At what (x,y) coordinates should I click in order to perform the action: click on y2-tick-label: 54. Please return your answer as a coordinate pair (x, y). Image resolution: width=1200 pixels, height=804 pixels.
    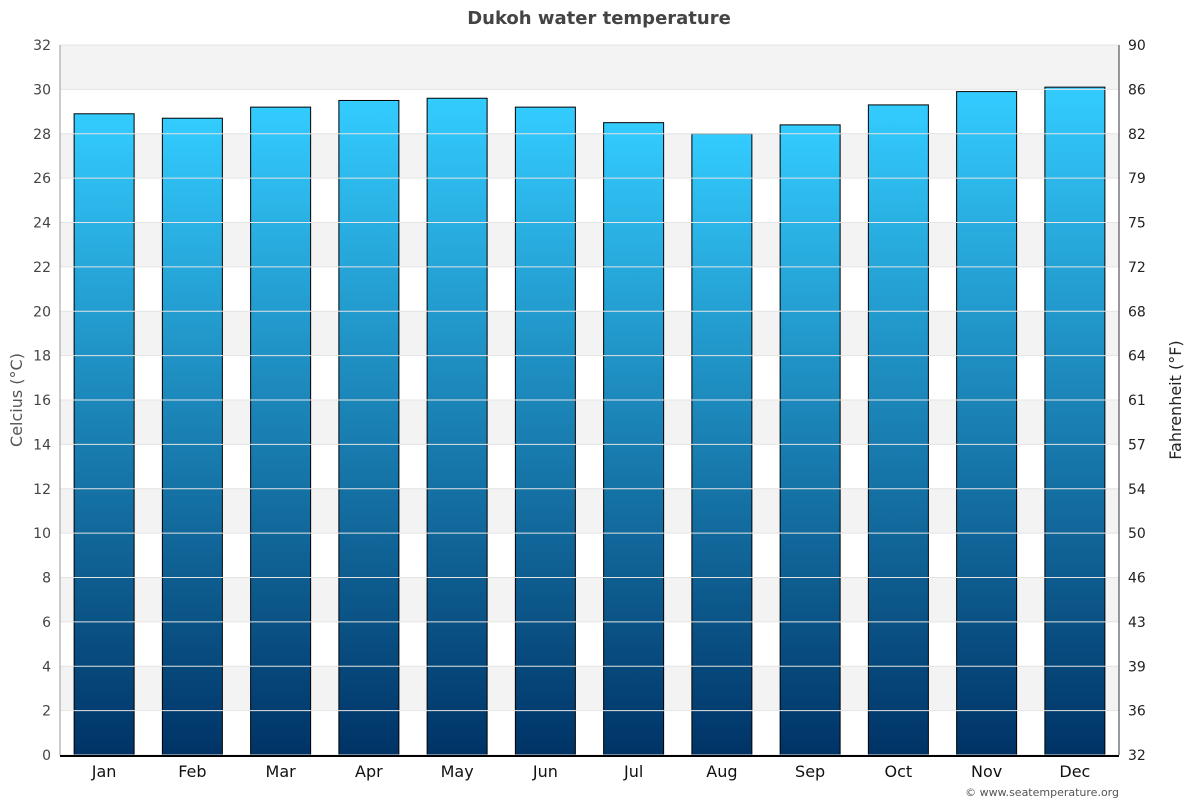
    Looking at the image, I should click on (1137, 490).